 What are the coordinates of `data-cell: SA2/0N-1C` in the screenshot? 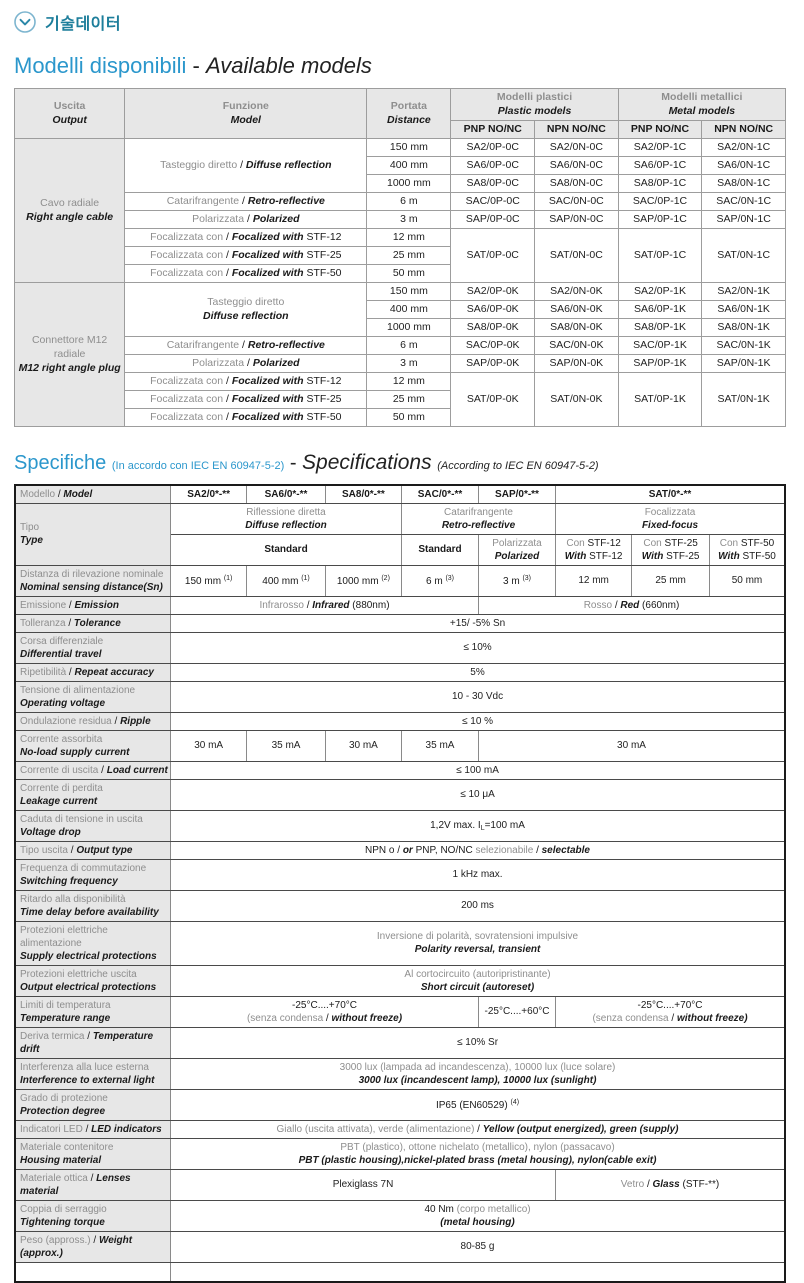 It's located at (743, 147).